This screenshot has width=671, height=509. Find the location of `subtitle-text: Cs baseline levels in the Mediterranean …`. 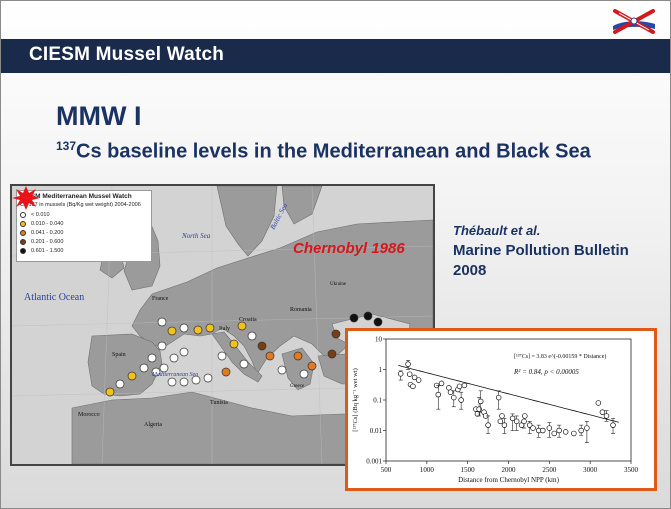

subtitle-text: Cs baseline levels in the Mediterranean … is located at coordinates (333, 151).